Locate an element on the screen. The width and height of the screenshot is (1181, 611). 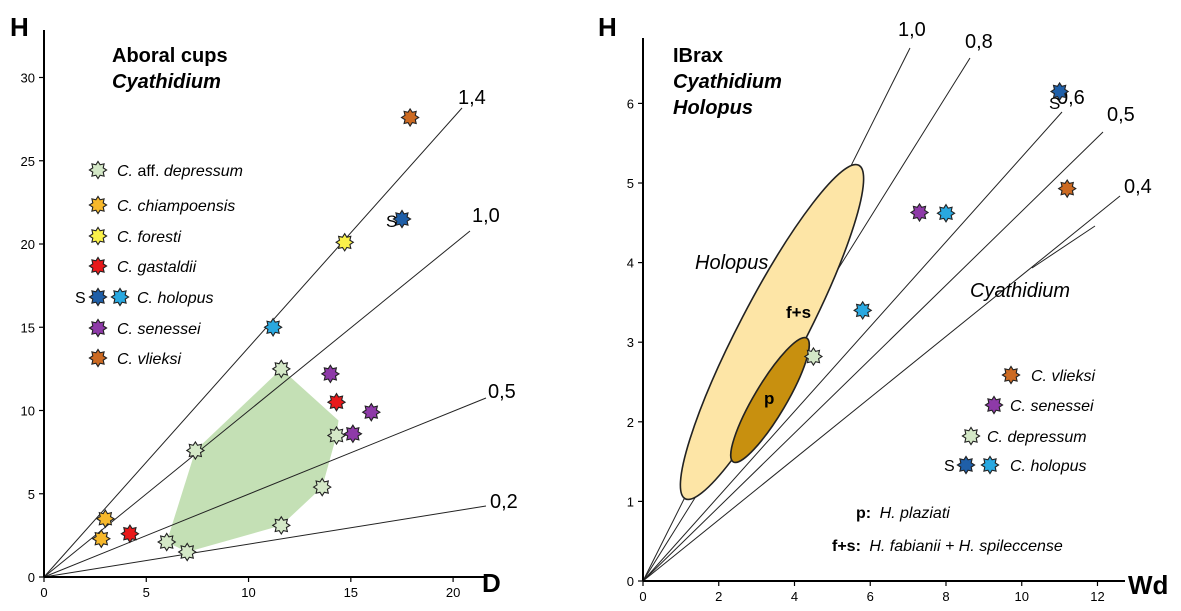
x-tick-label: 6 is located at coordinates (870, 596).